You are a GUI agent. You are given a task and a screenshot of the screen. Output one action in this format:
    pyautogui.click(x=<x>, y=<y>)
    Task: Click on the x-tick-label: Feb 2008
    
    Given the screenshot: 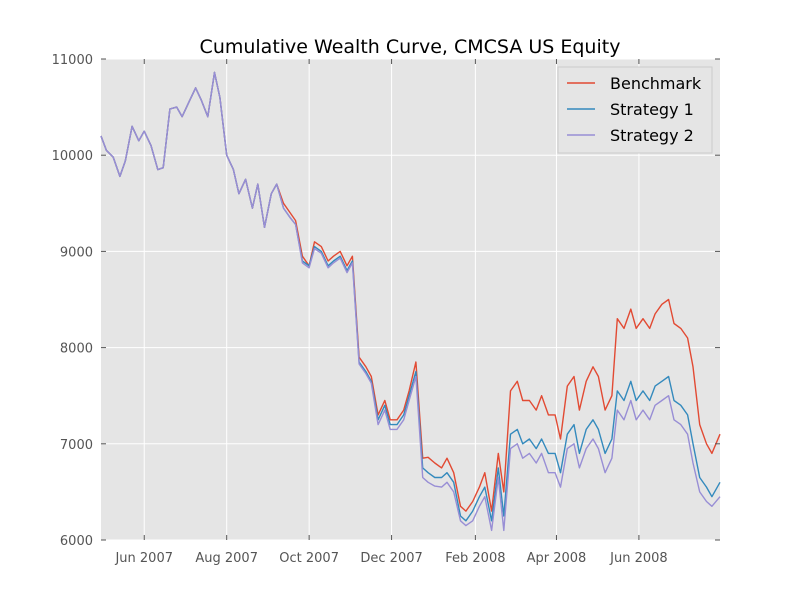 What is the action you would take?
    pyautogui.click(x=475, y=558)
    